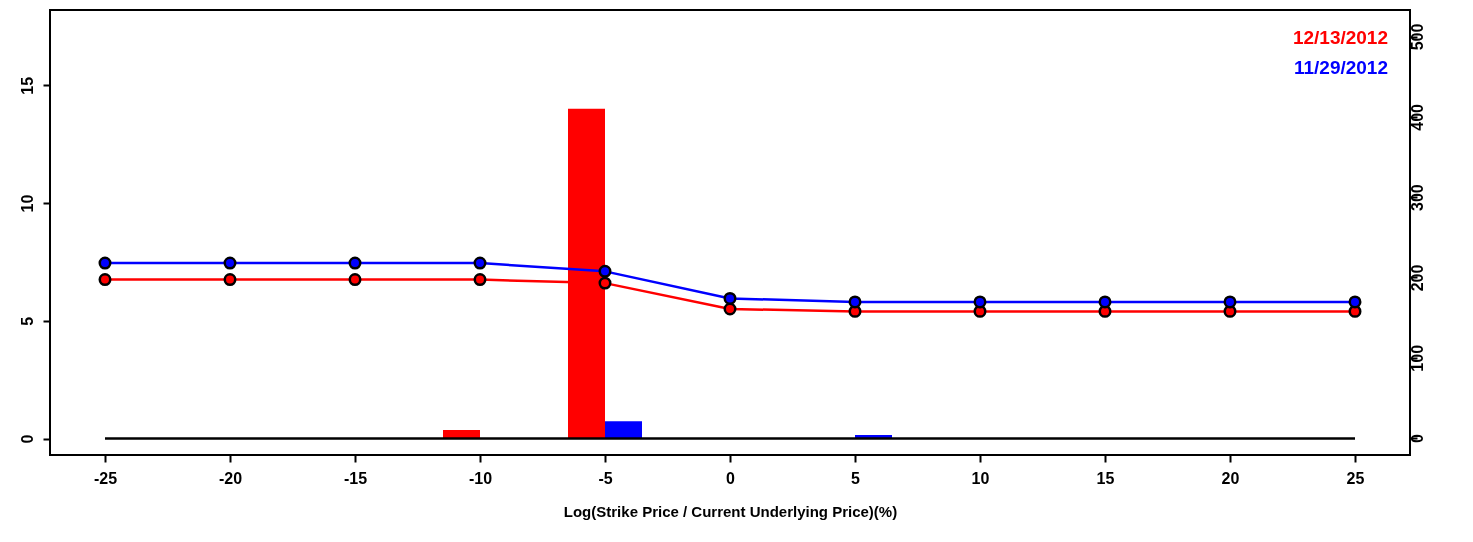 The width and height of the screenshot is (1473, 542). I want to click on x-tick-label: -25, so click(105, 478).